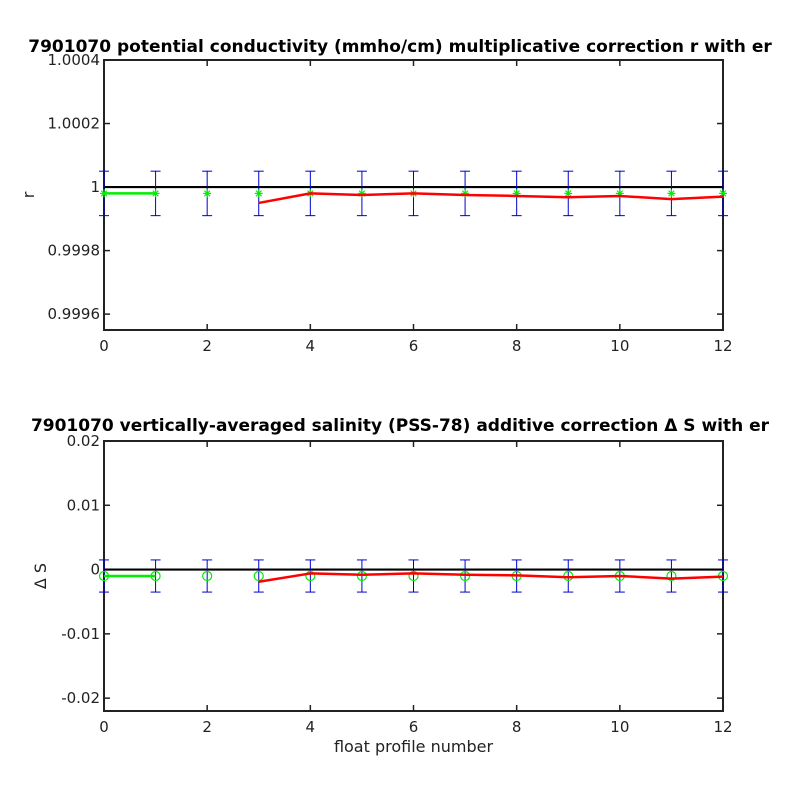 The image size is (800, 800). Describe the element at coordinates (74, 60) in the screenshot. I see `y-tick-label: 1.0004` at that location.